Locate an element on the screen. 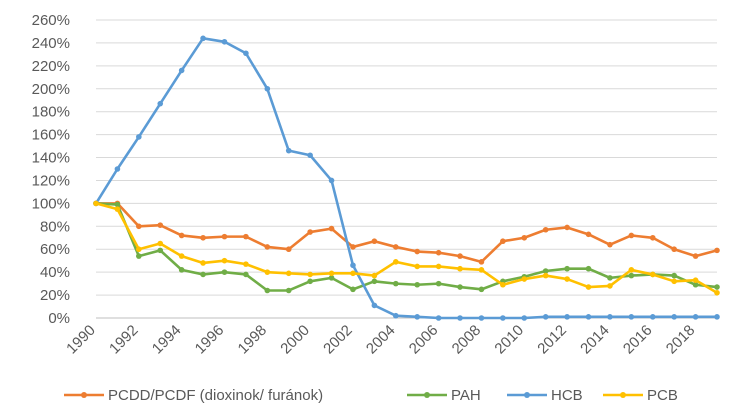 The image size is (749, 417). legend-item: PCB is located at coordinates (640, 395).